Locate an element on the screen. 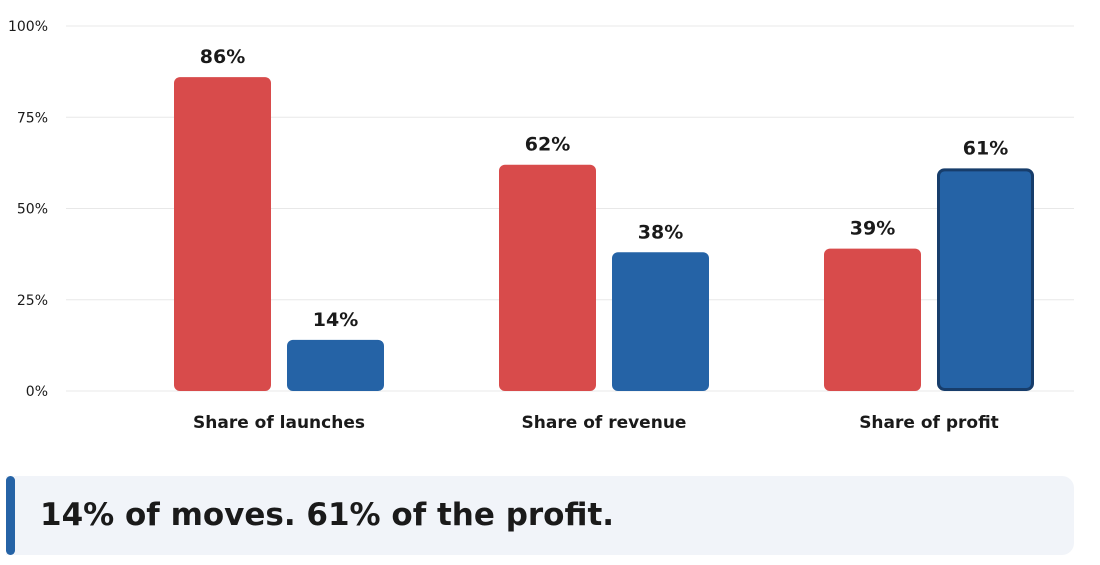 Image resolution: width=1100 pixels, height=565 pixels. y-tick-label: 0% is located at coordinates (37, 392).